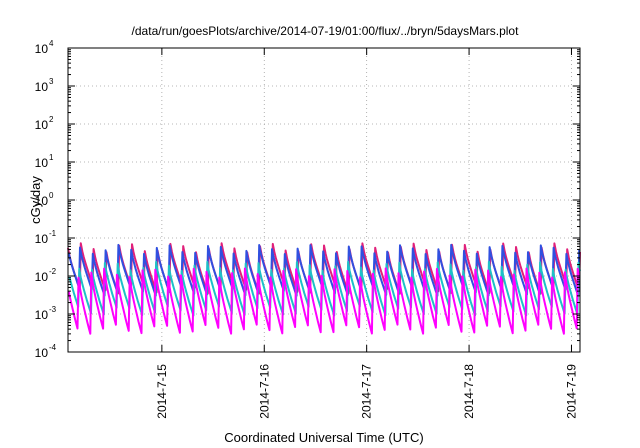 The height and width of the screenshot is (448, 640). I want to click on y-tick-exponent: 0, so click(51, 195).